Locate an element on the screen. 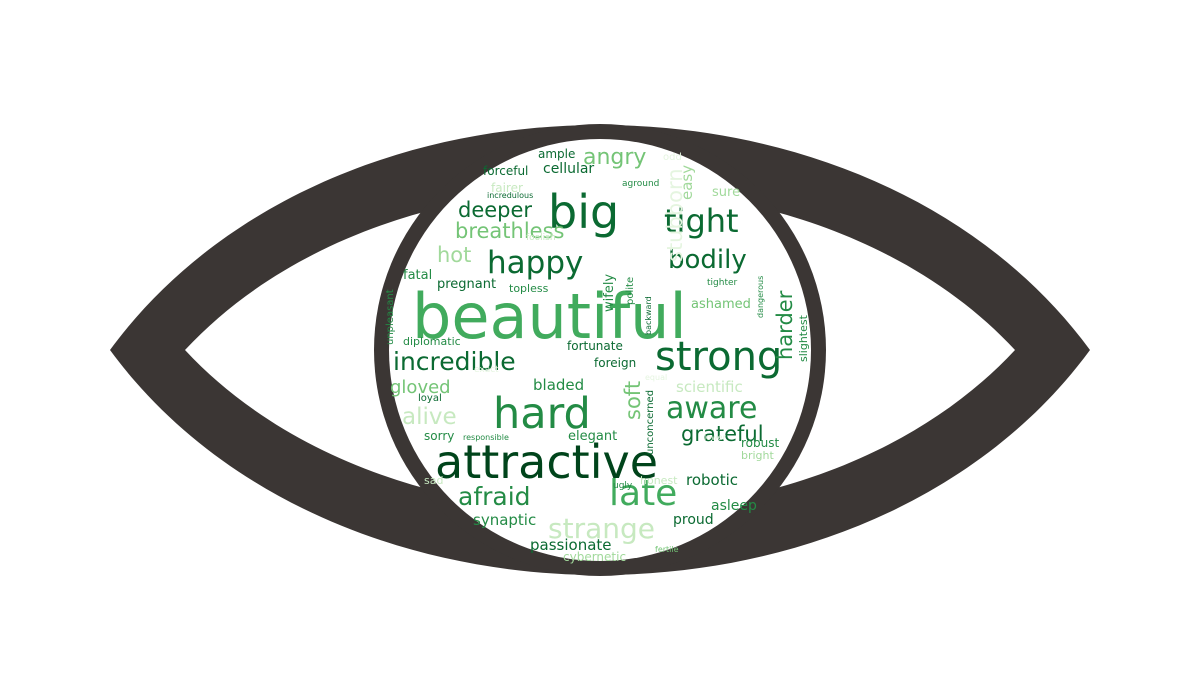 The image size is (1200, 700). word-slightest: slightest is located at coordinates (803, 338).